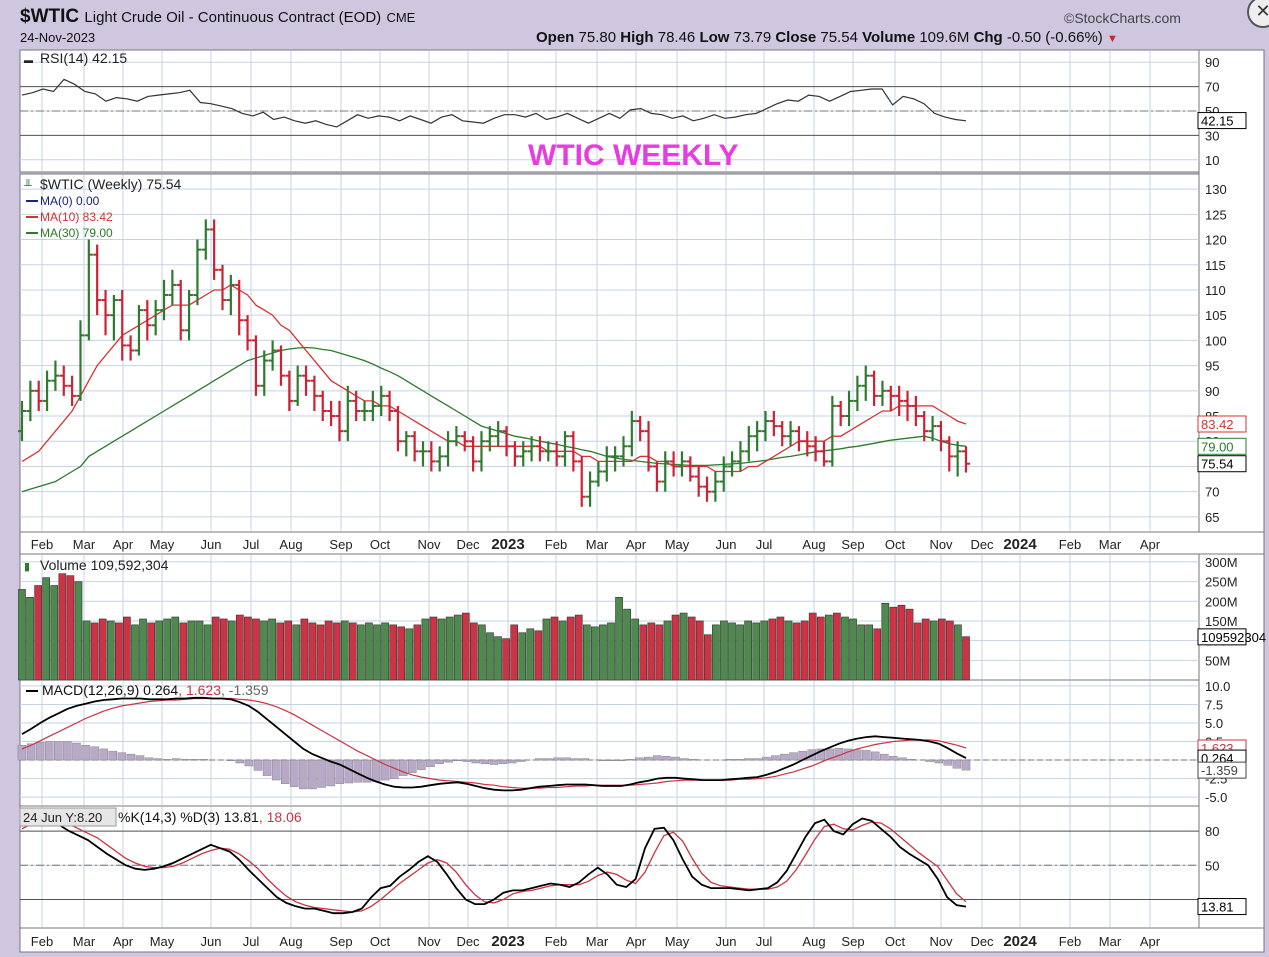 The height and width of the screenshot is (957, 1269). I want to click on rsi-legend-icon: ▬, so click(28, 60).